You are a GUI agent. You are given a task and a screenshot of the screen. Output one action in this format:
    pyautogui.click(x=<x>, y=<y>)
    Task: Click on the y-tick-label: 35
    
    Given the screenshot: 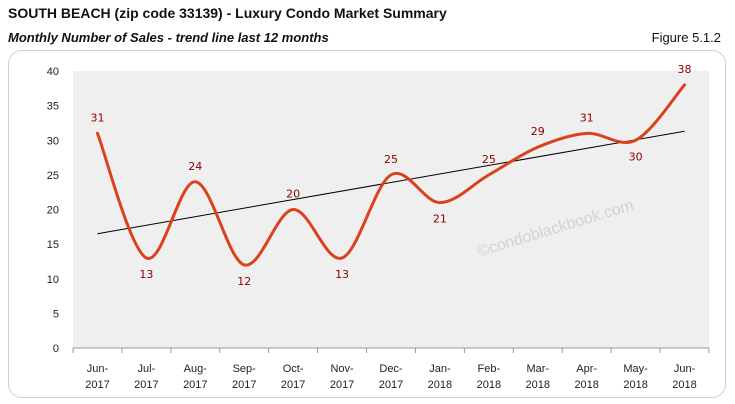 What is the action you would take?
    pyautogui.click(x=53, y=107)
    